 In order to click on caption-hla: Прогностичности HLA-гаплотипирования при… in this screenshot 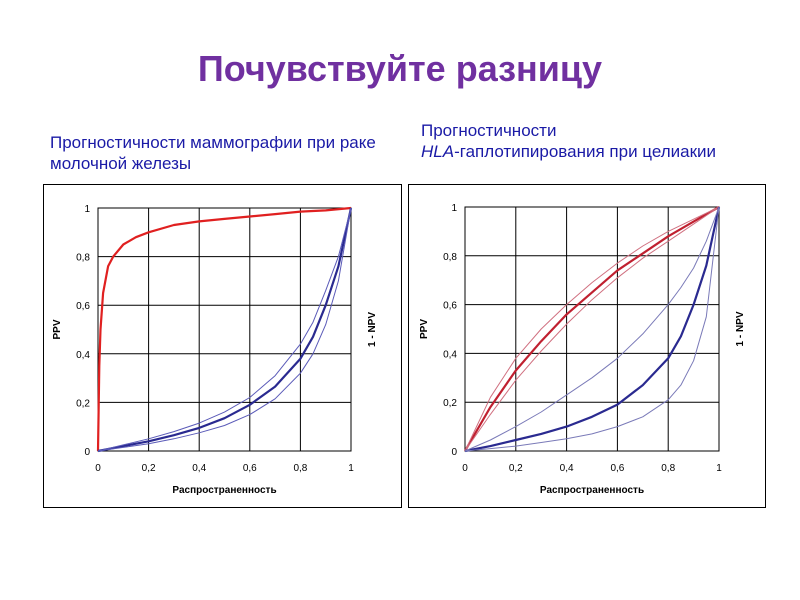, I will do `click(568, 141)`.